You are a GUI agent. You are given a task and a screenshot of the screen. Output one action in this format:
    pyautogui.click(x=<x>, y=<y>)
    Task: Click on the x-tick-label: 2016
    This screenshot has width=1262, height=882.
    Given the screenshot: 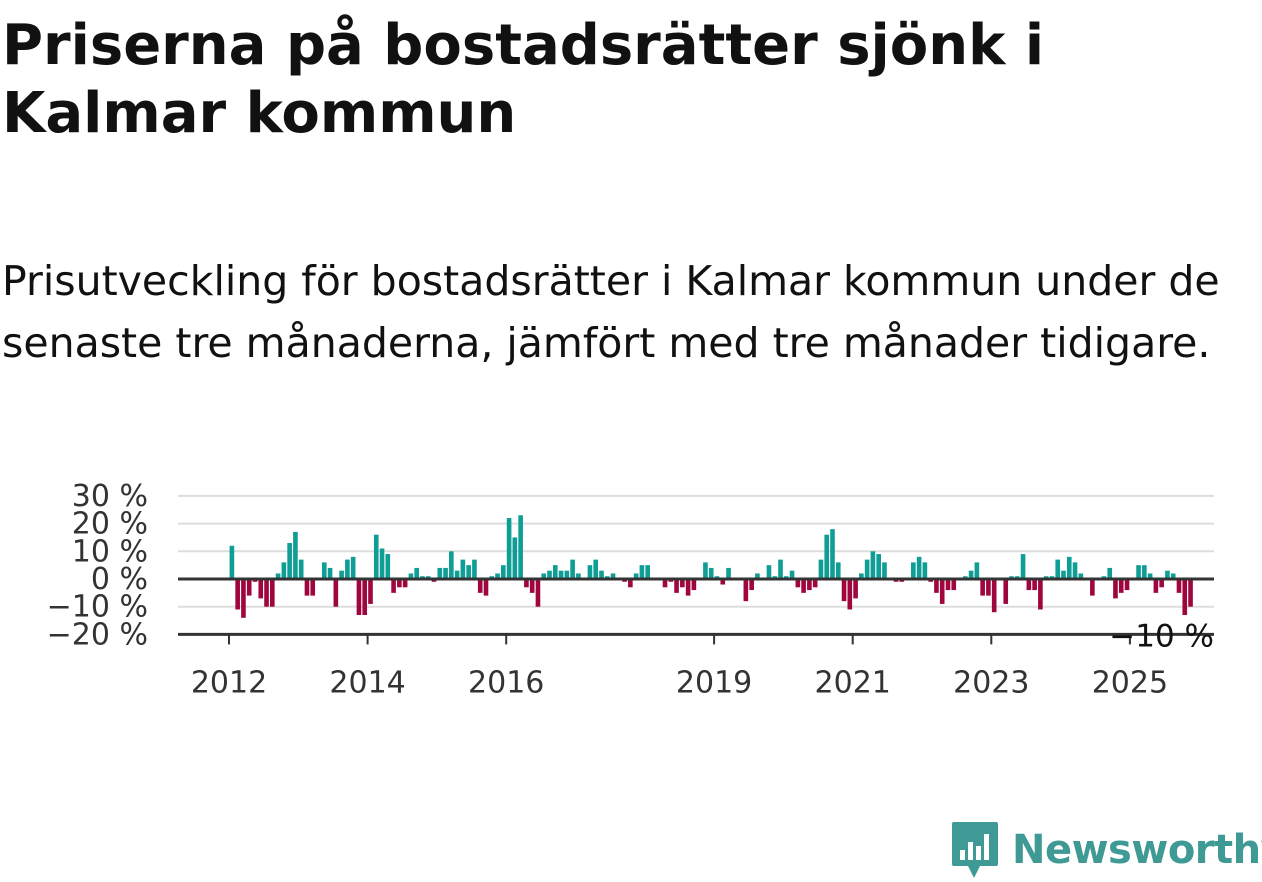 What is the action you would take?
    pyautogui.click(x=506, y=682)
    